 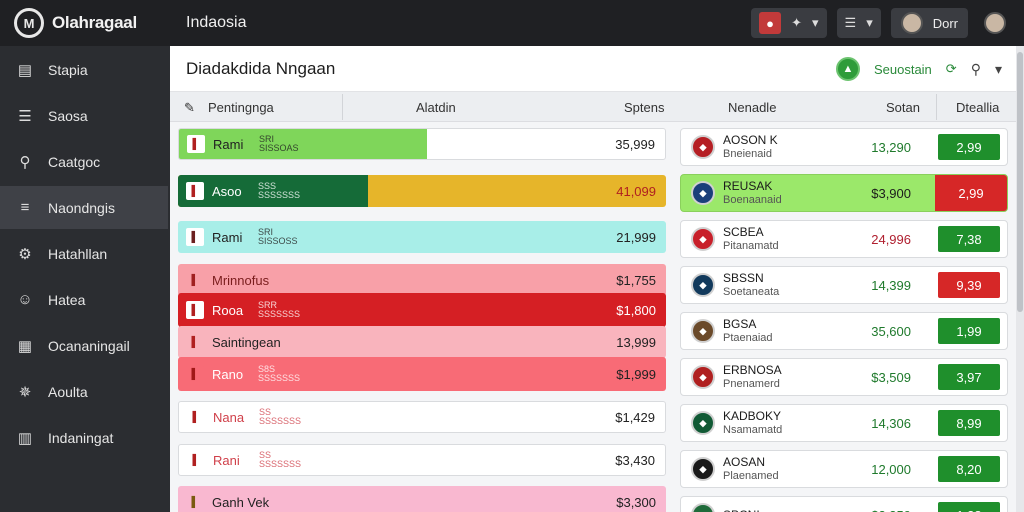 What do you see at coordinates (847, 69) in the screenshot?
I see `bottle-icon: ▲` at bounding box center [847, 69].